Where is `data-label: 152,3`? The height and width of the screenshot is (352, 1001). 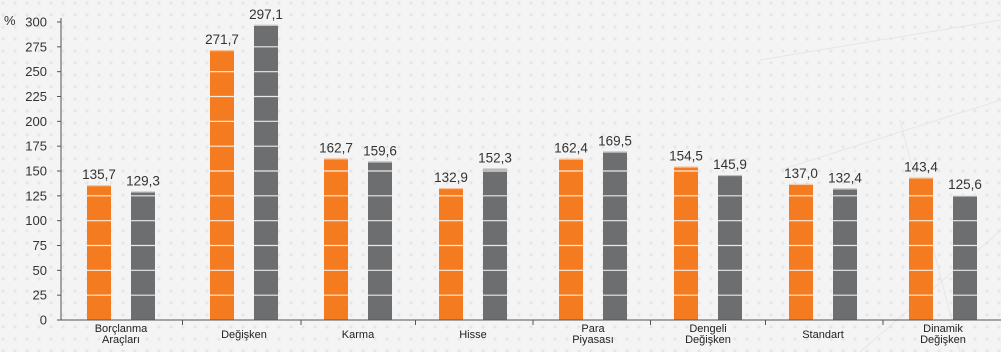 data-label: 152,3 is located at coordinates (495, 158).